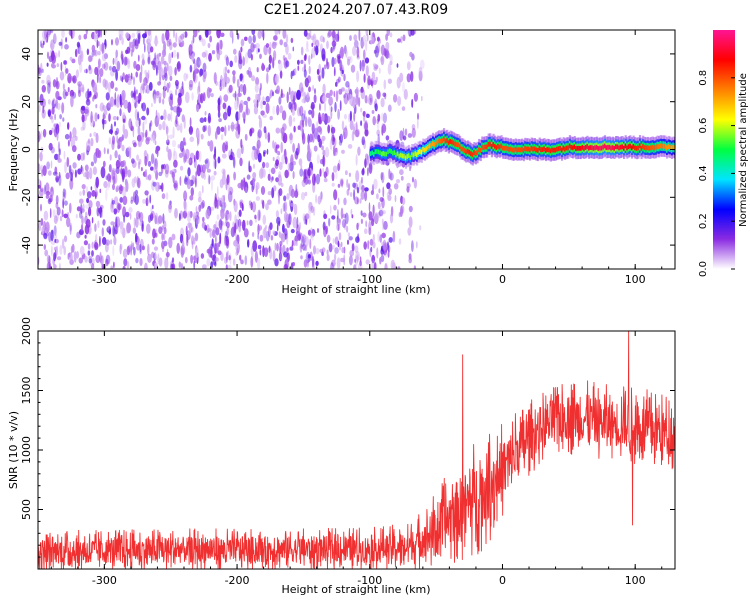 This screenshot has width=750, height=600. Describe the element at coordinates (356, 10) in the screenshot. I see `chart-title: C2E1.2024.207.07.43.R09` at that location.